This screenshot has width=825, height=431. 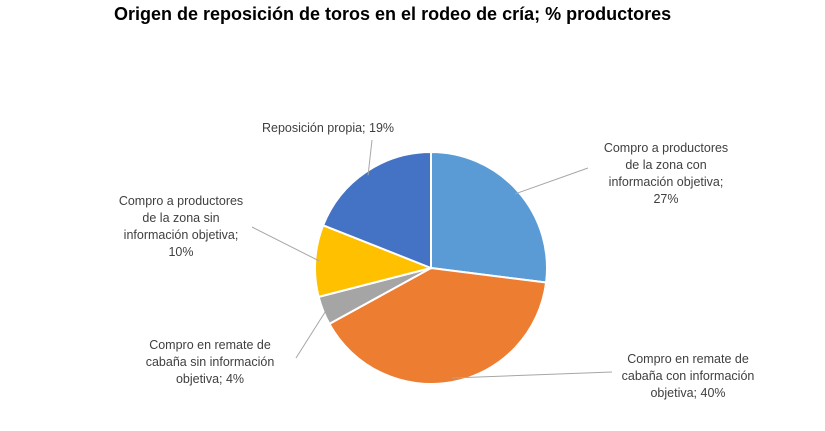 I want to click on slice-reposicion-propia, so click(x=376, y=210).